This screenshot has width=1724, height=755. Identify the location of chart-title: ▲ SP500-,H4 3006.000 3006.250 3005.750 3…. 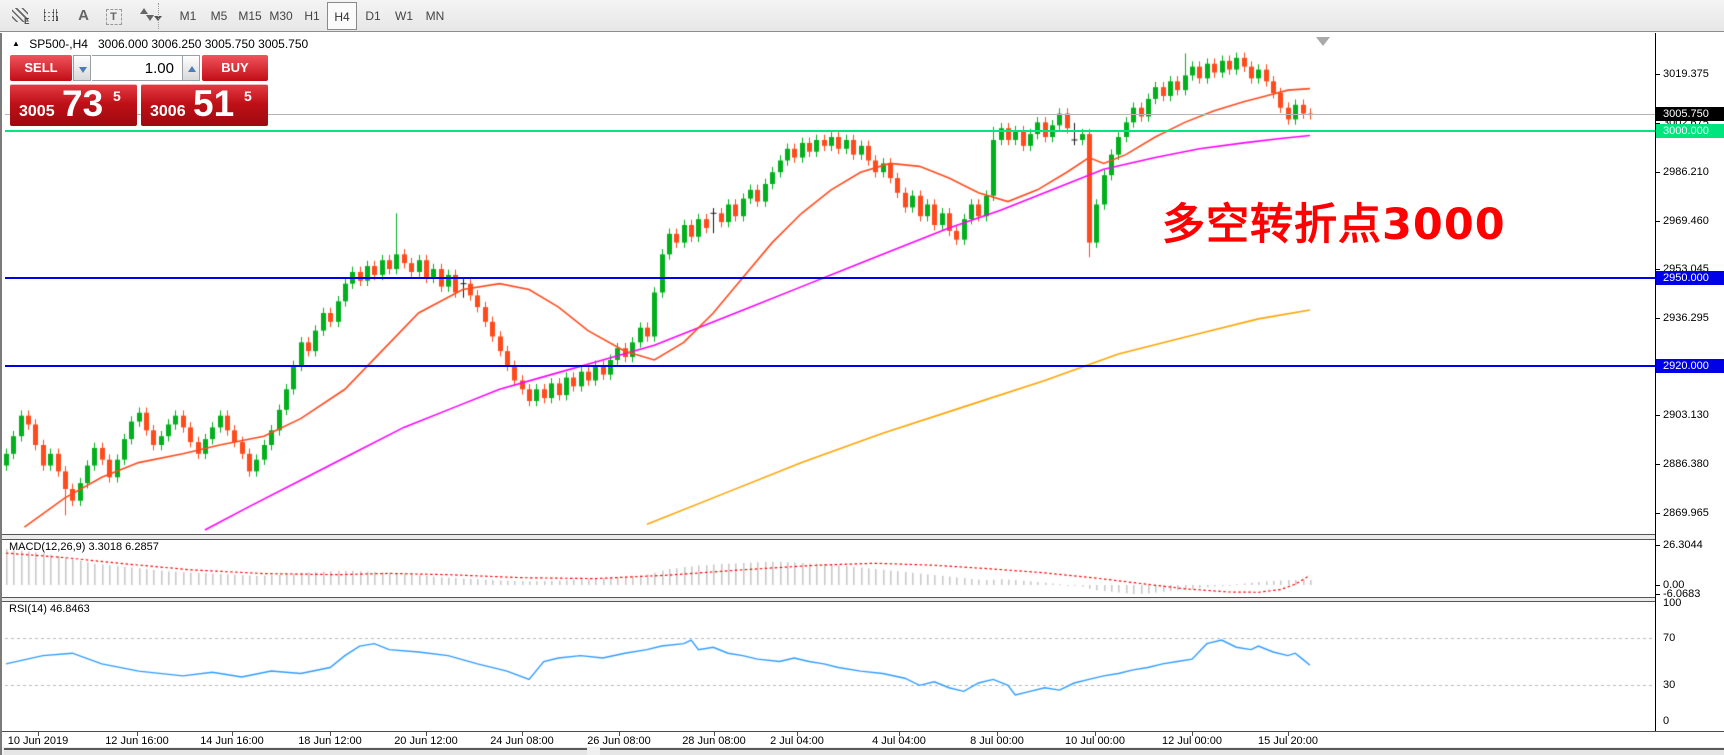
(160, 44).